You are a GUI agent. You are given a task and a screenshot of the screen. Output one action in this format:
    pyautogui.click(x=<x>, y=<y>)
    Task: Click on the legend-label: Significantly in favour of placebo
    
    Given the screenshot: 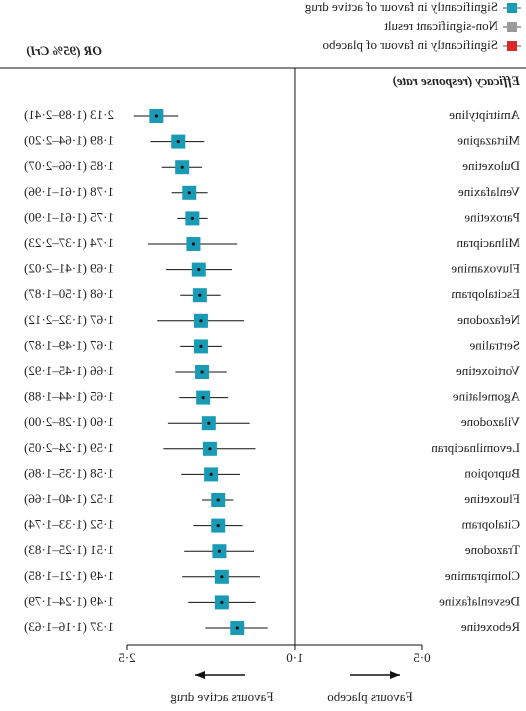 What is the action you would take?
    pyautogui.click(x=410, y=44)
    